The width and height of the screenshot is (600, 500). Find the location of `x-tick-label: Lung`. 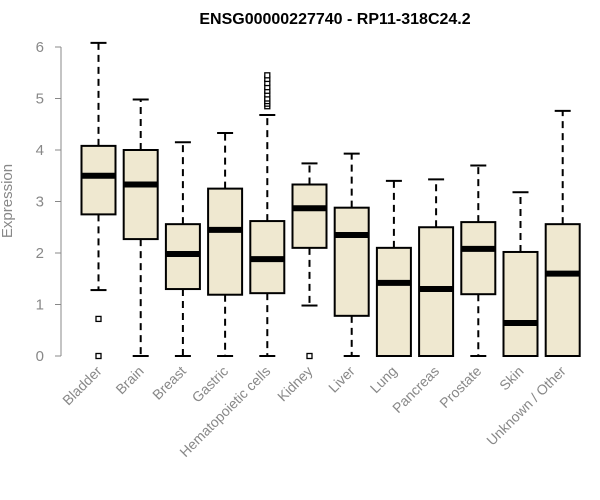

x-tick-label: Lung is located at coordinates (383, 379).